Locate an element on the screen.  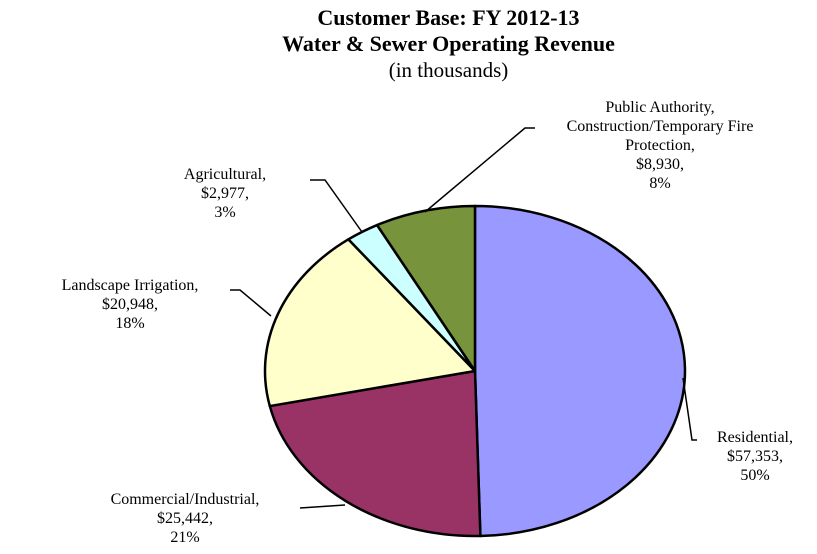
percent-label: 8% is located at coordinates (660, 183).